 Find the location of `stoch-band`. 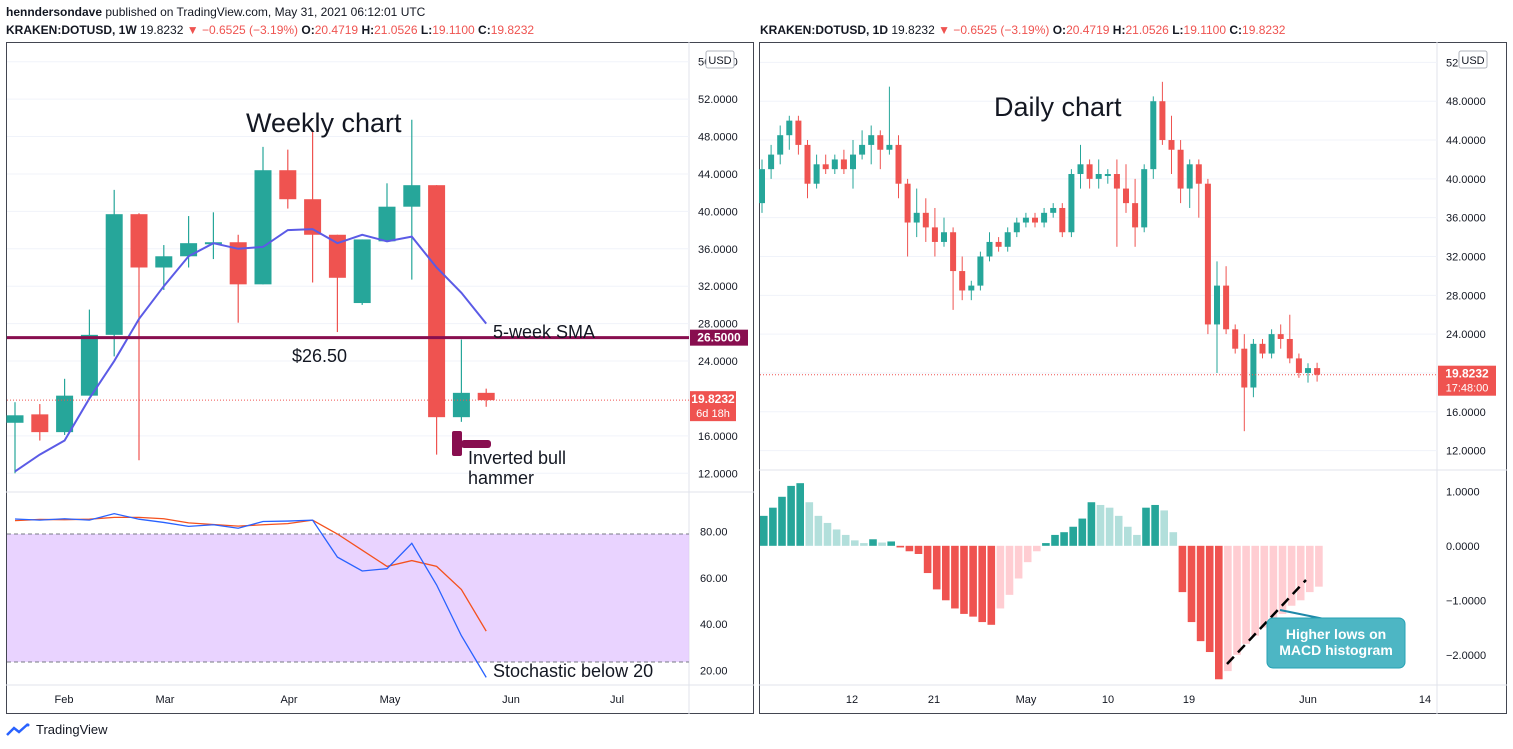

stoch-band is located at coordinates (348, 598).